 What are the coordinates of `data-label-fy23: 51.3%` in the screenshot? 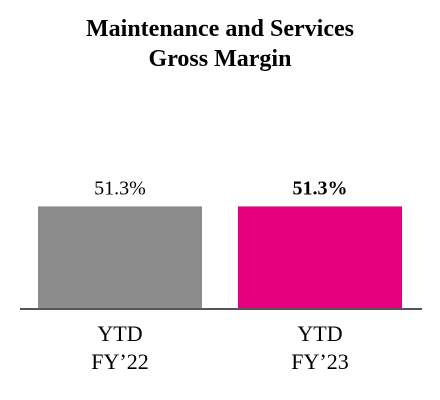 It's located at (320, 188).